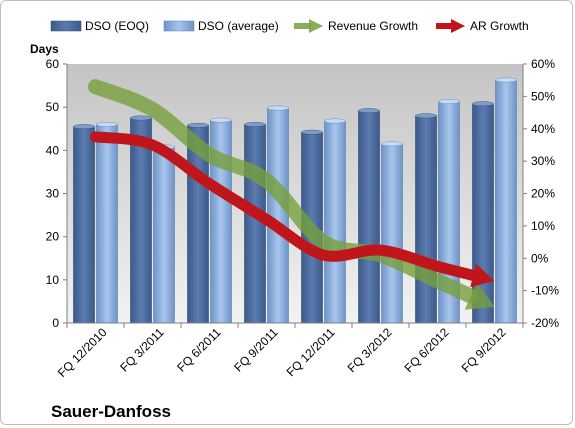 The width and height of the screenshot is (575, 428). I want to click on right-tick-label-6: 40%, so click(543, 129).